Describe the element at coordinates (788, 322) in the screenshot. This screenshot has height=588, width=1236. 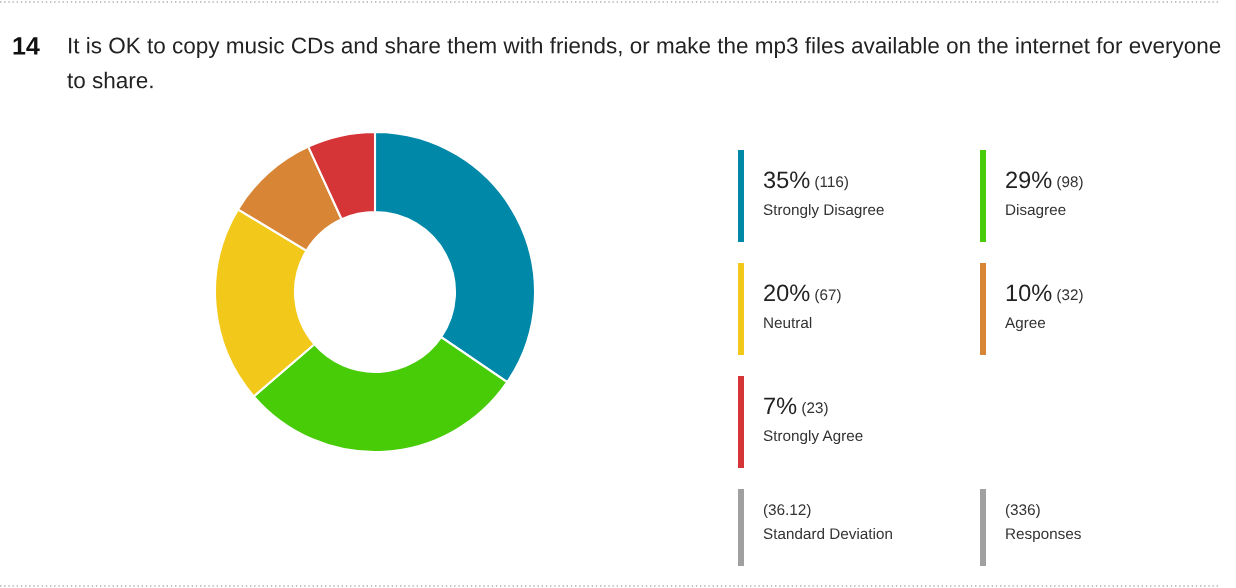
I see `legend-label: Neutral` at that location.